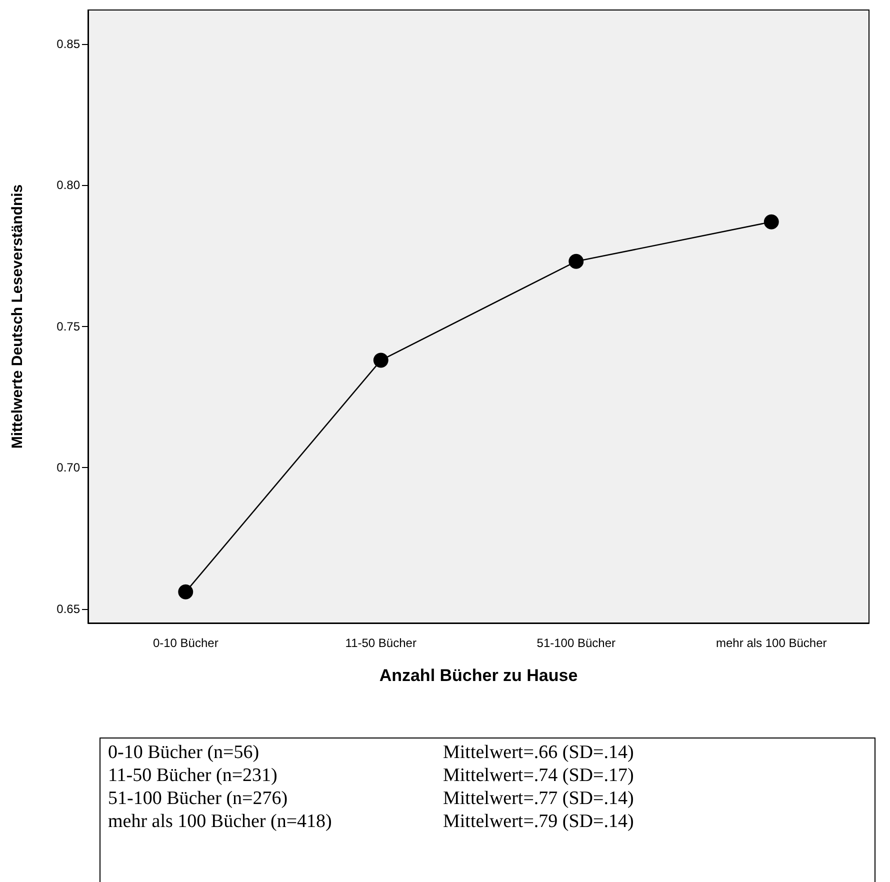  I want to click on y-tick-label: 0.75, so click(68, 326).